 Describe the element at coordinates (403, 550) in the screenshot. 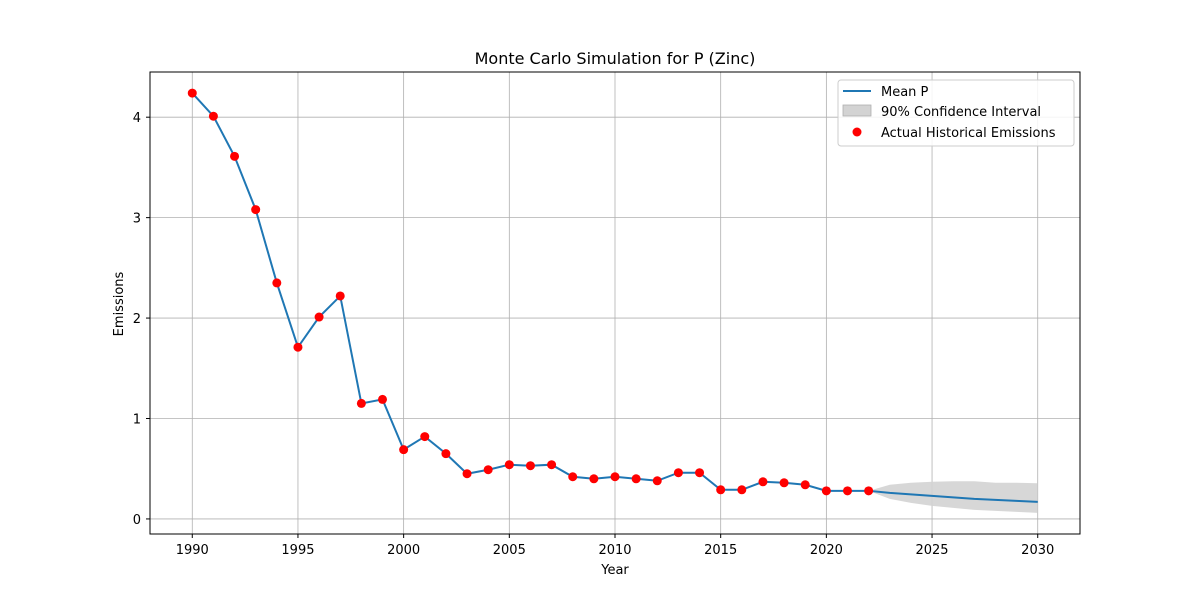

I see `x-tick-label: 2000` at that location.